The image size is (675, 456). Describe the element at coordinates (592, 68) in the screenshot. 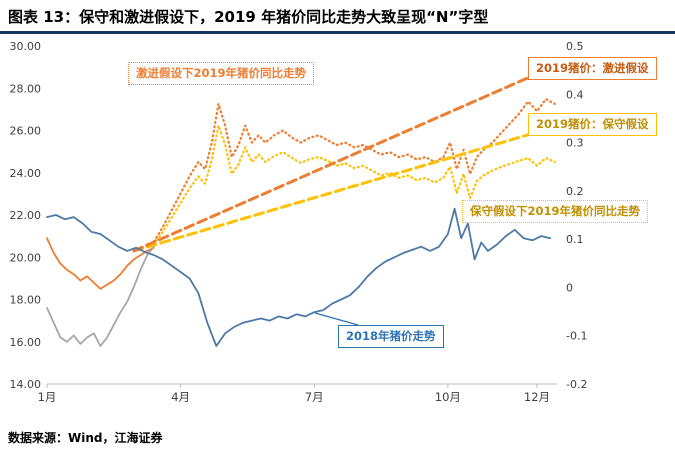

I see `annotation-aggressive-price: 2019猪价：激进假设` at that location.